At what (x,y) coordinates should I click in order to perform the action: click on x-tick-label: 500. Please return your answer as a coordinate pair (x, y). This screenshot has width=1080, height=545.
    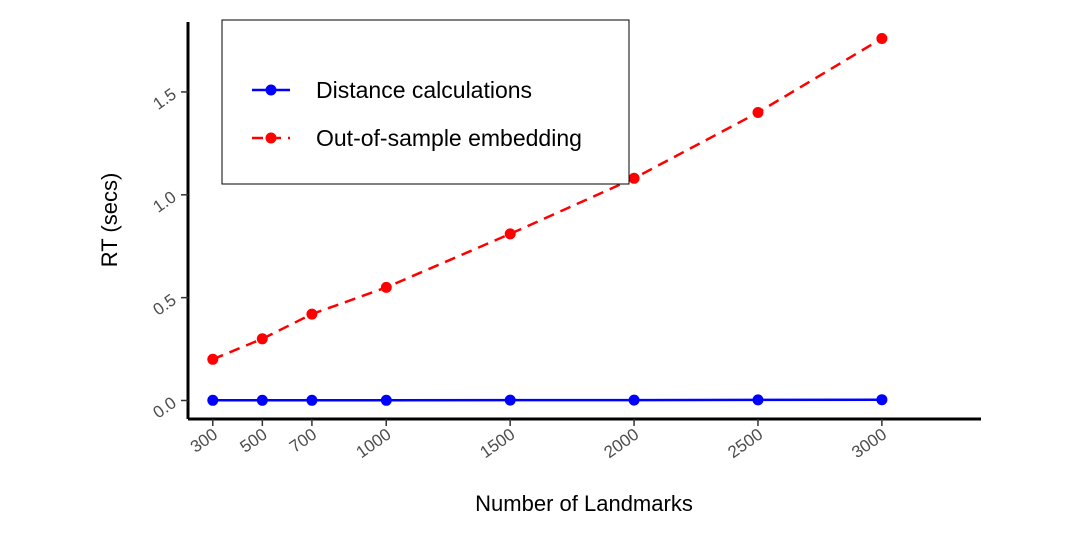
    Looking at the image, I should click on (253, 441).